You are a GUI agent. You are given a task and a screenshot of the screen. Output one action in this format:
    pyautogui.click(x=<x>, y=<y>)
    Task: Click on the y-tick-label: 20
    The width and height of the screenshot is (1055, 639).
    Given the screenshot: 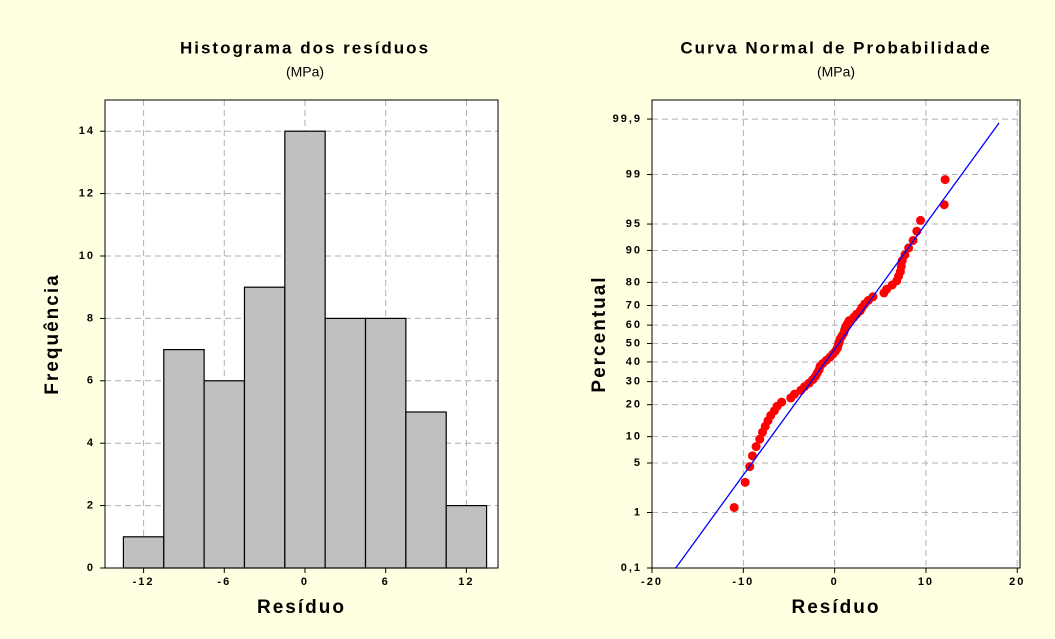 What is the action you would take?
    pyautogui.click(x=634, y=405)
    